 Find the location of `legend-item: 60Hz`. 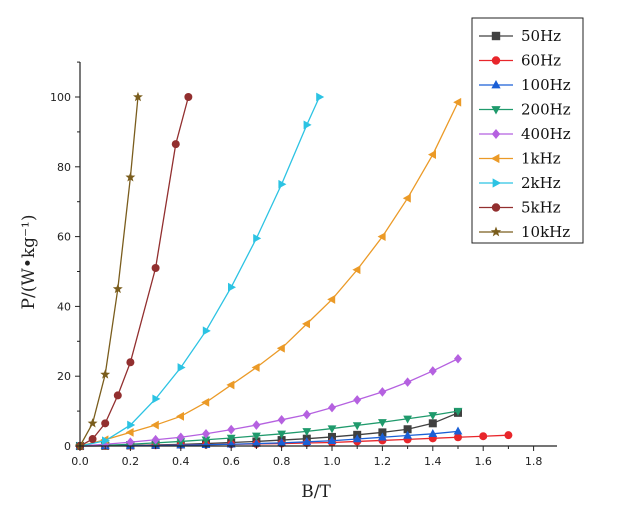

legend-item: 60Hz is located at coordinates (520, 61).